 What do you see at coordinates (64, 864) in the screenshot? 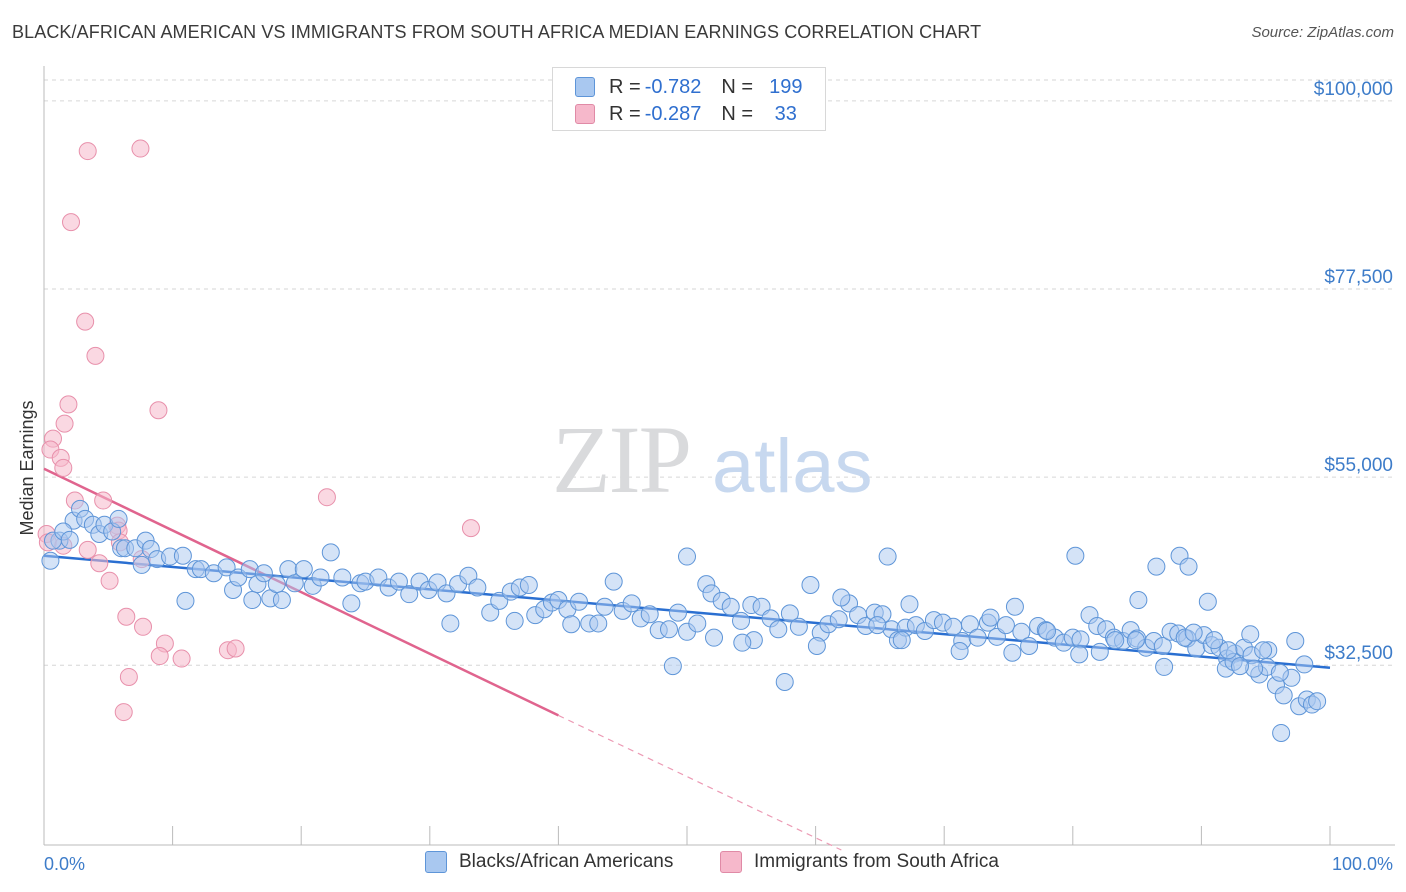
I see `x-tick-label: 0.0%` at bounding box center [64, 864].